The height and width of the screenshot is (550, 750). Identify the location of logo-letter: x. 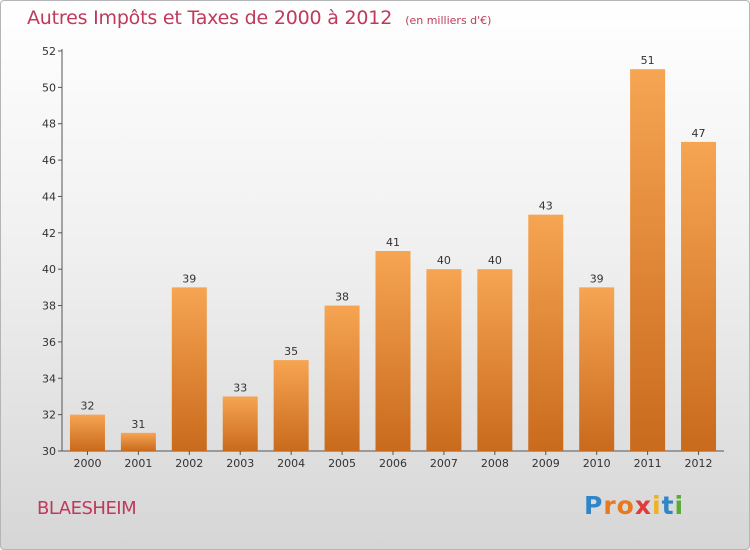
(643, 505).